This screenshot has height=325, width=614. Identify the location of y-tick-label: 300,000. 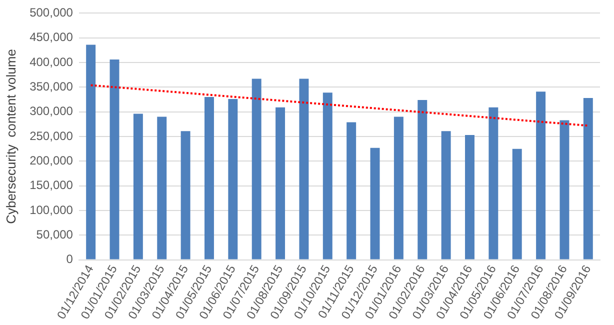
(52, 111).